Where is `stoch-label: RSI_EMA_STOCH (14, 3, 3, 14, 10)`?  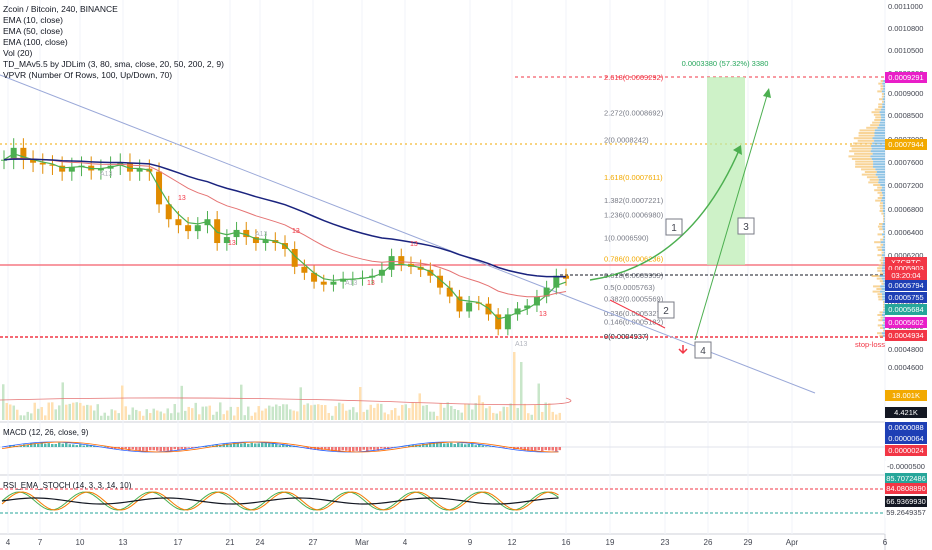 stoch-label: RSI_EMA_STOCH (14, 3, 3, 14, 10) is located at coordinates (67, 485).